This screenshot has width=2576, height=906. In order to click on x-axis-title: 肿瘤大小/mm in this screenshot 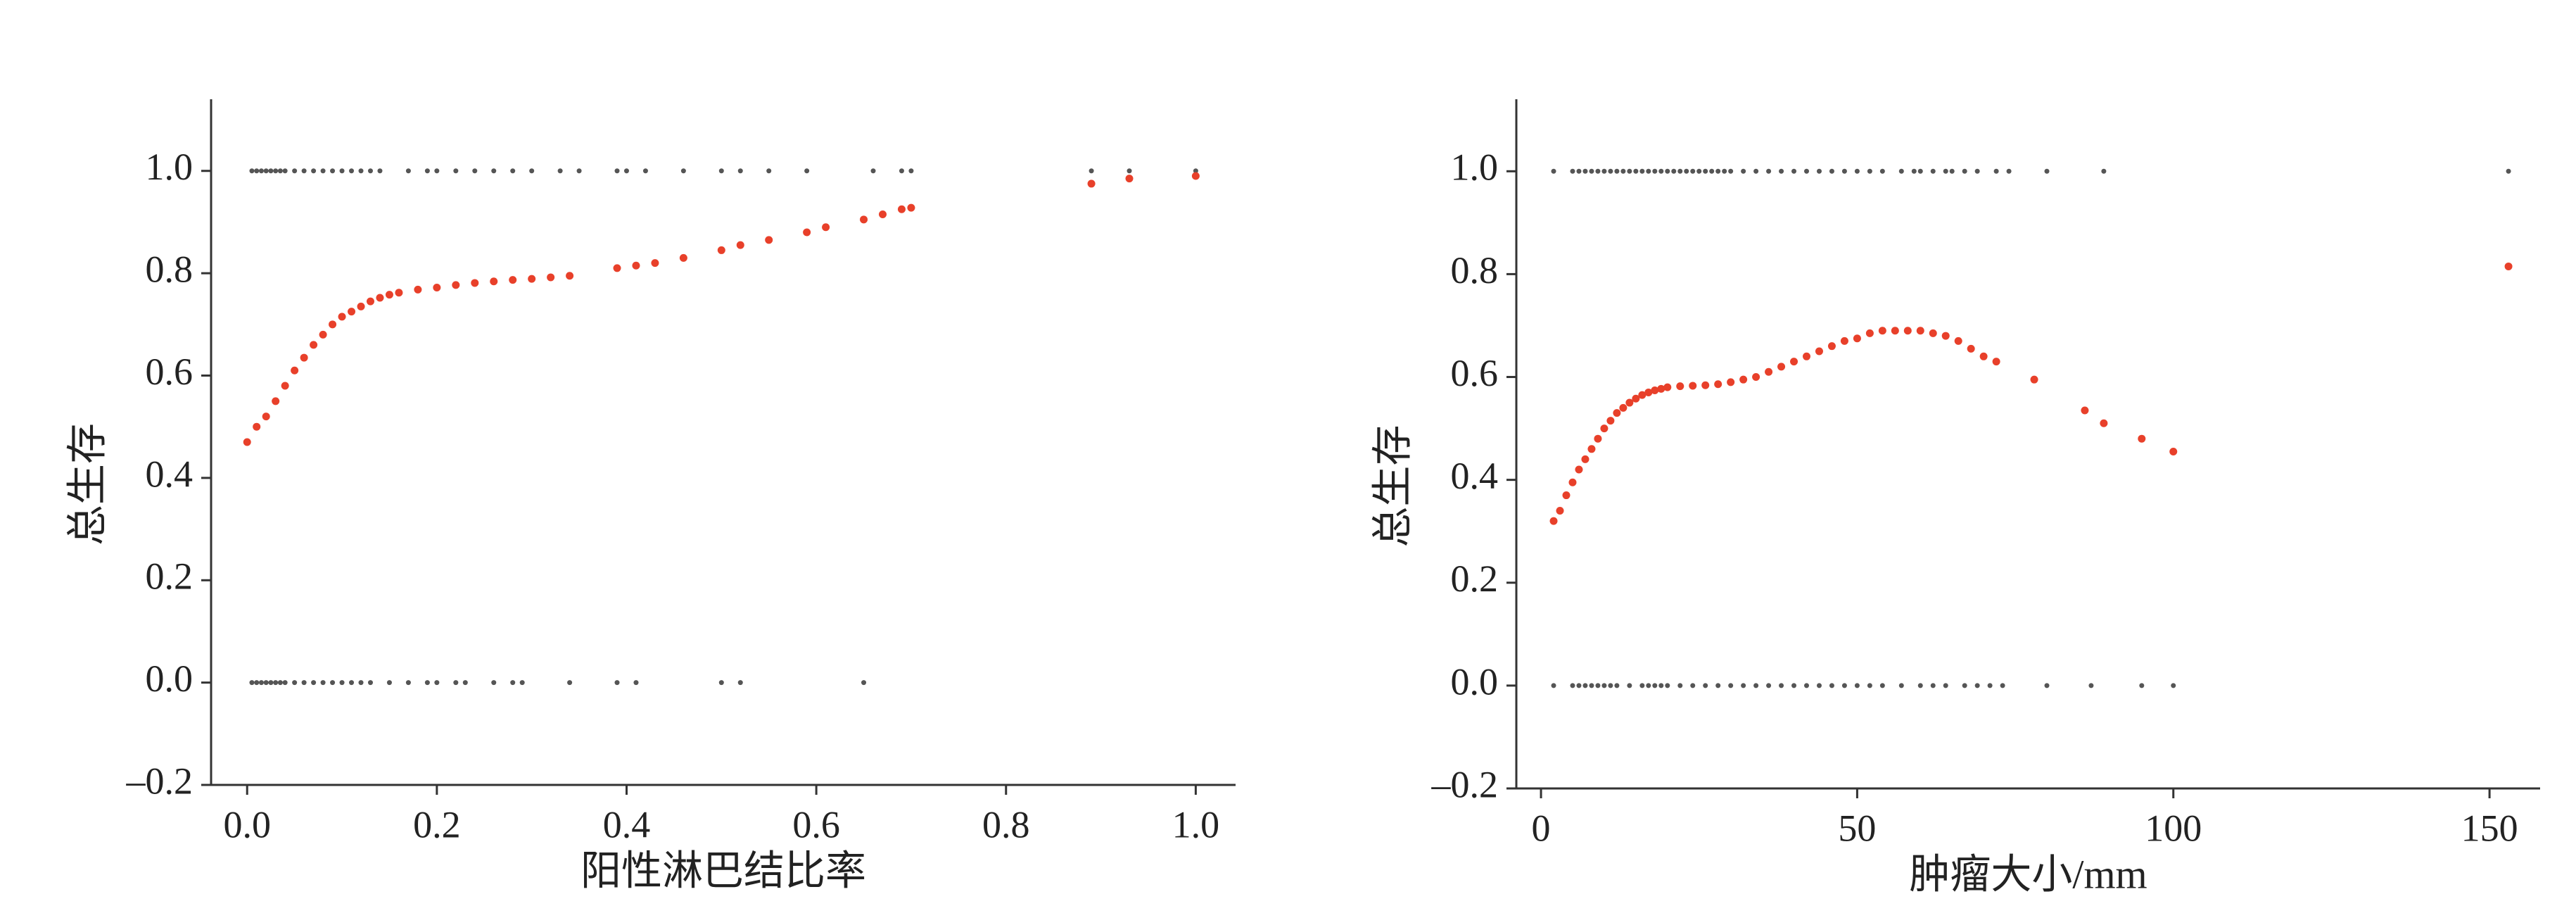, I will do `click(2028, 874)`.